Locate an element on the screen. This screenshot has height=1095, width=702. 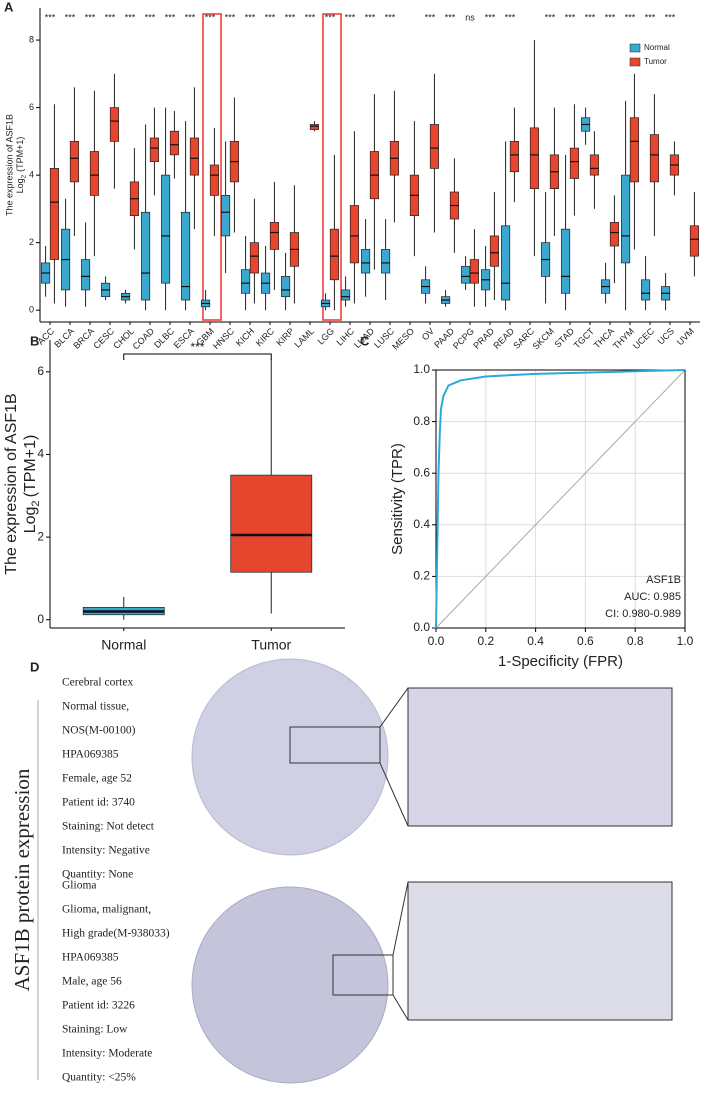
y-axis-label: Log2 (TPM+1) is located at coordinates (21, 165).